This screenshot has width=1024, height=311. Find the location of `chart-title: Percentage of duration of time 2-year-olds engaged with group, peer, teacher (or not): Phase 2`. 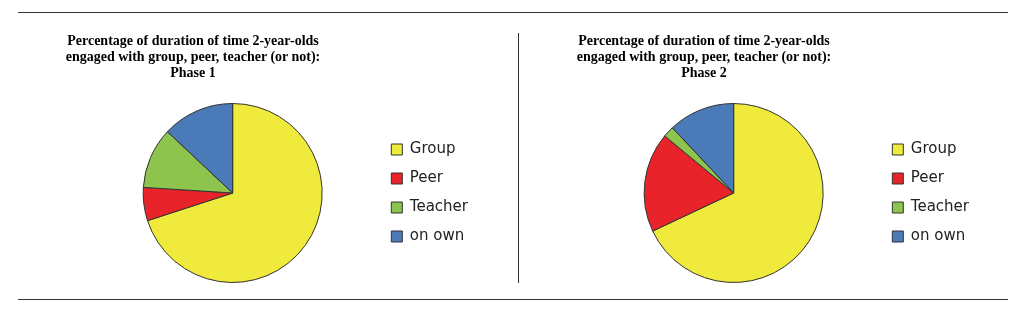

chart-title: Percentage of duration of time 2-year-olds engaged with group, peer, teacher (or not): Phase 2 is located at coordinates (704, 57).